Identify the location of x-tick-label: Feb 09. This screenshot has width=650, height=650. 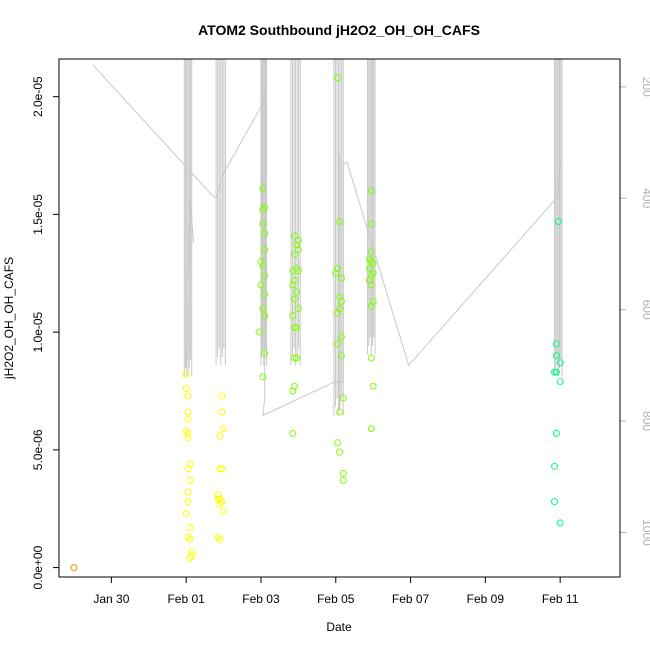
(486, 599).